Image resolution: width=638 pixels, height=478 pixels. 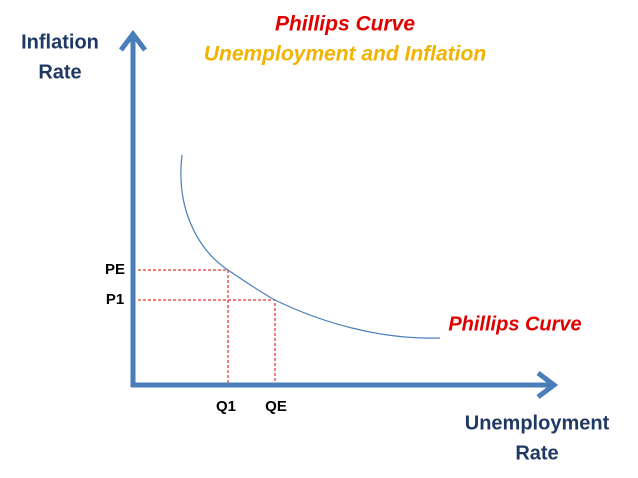 What do you see at coordinates (345, 54) in the screenshot?
I see `subtitle: Unemployment and Inflation` at bounding box center [345, 54].